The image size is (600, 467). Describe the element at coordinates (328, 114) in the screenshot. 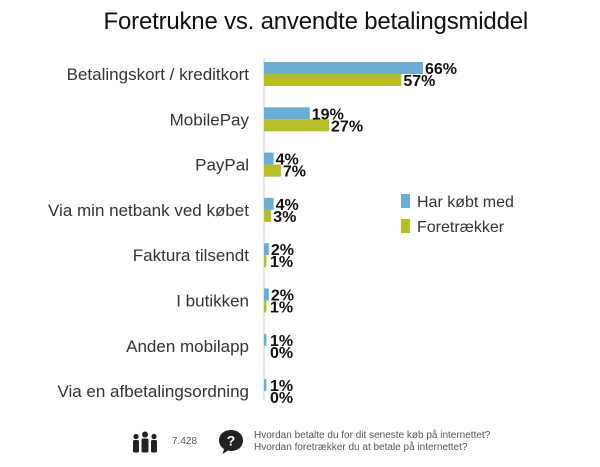

I see `data-label: 19%` at that location.